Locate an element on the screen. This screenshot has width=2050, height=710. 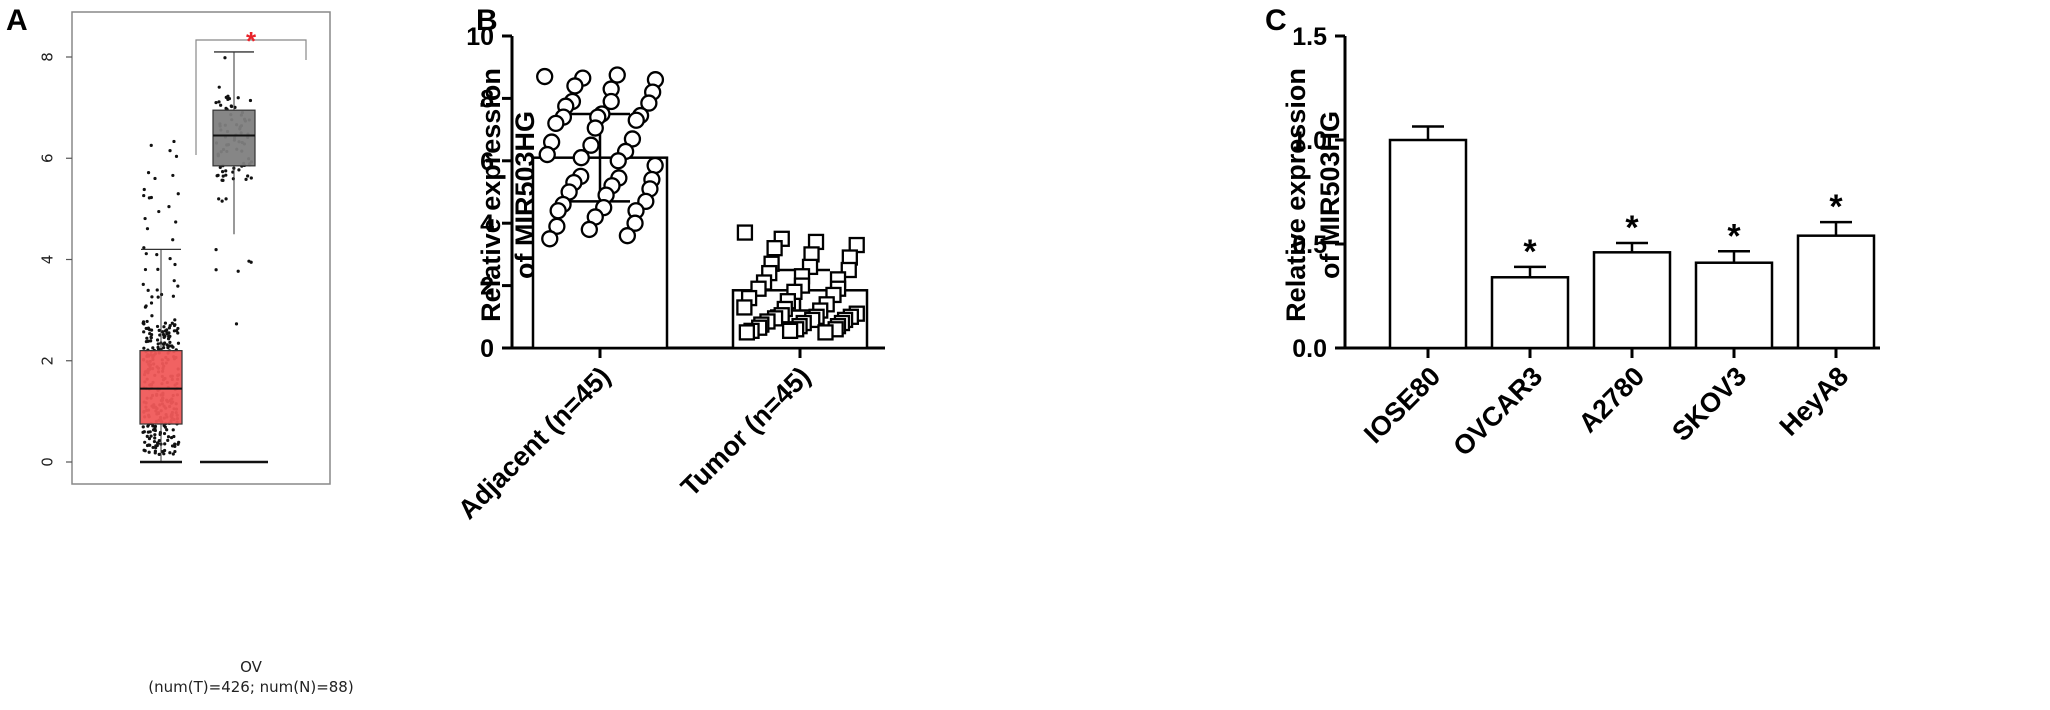
panel-label-a: A is located at coordinates (17, 20).